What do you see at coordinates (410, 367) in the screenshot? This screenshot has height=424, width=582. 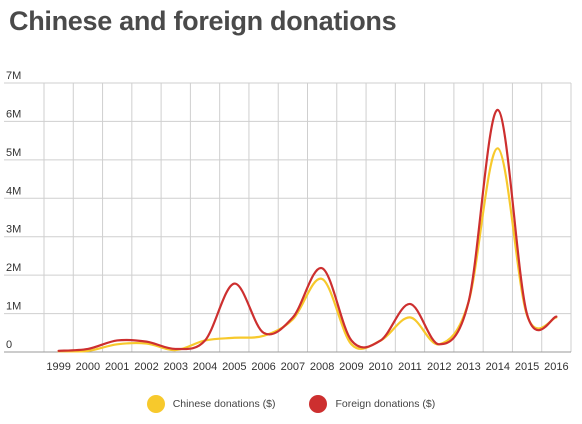 I see `x-tick-label: 2011` at bounding box center [410, 367].